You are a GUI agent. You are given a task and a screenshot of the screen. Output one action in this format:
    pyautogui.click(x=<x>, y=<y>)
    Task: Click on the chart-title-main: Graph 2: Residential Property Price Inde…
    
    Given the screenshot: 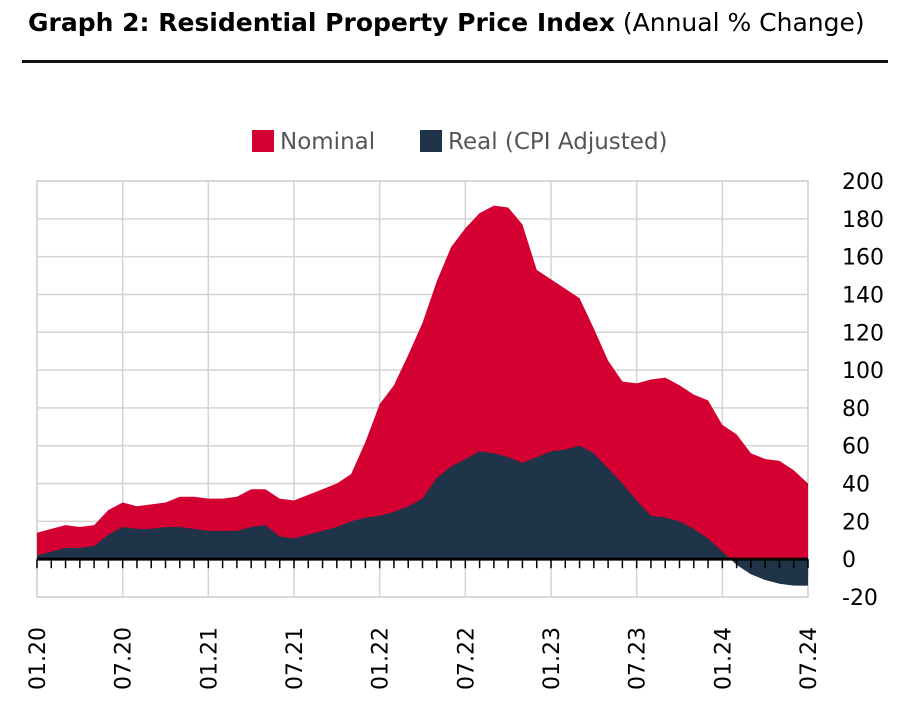 What is the action you would take?
    pyautogui.click(x=321, y=22)
    